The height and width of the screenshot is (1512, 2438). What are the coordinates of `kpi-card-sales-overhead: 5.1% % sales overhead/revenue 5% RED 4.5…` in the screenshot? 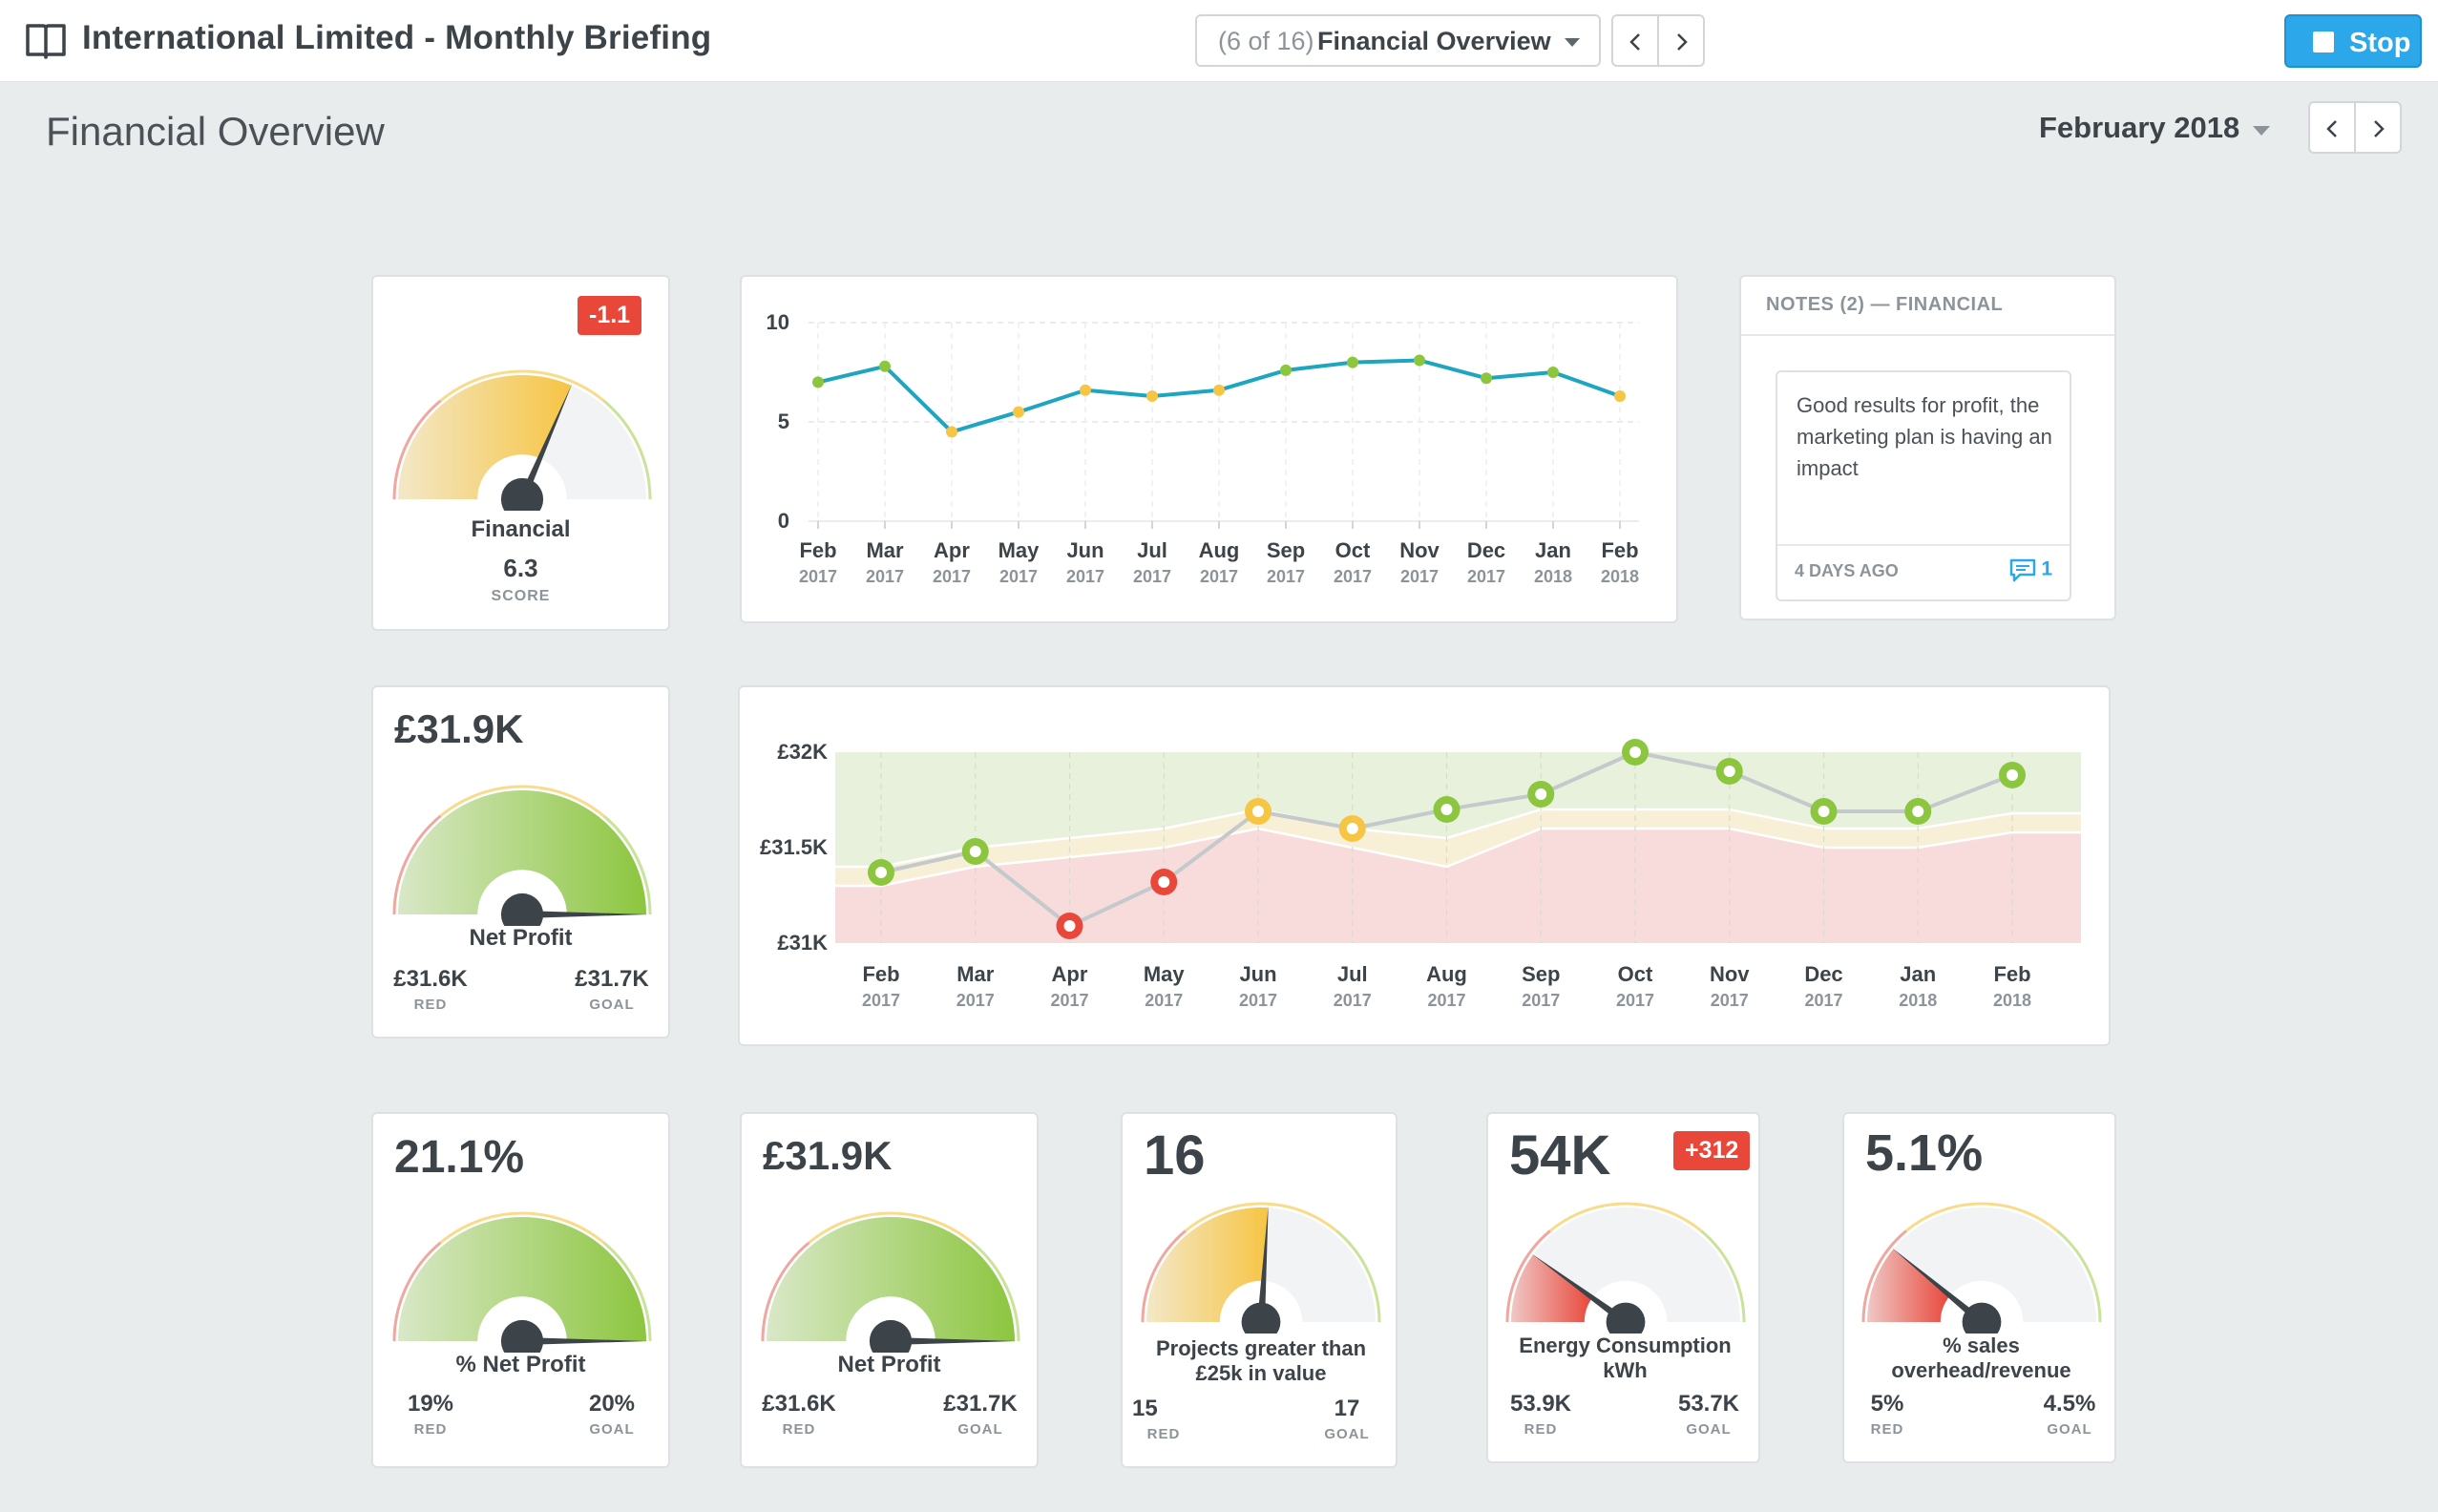 It's located at (1979, 1287).